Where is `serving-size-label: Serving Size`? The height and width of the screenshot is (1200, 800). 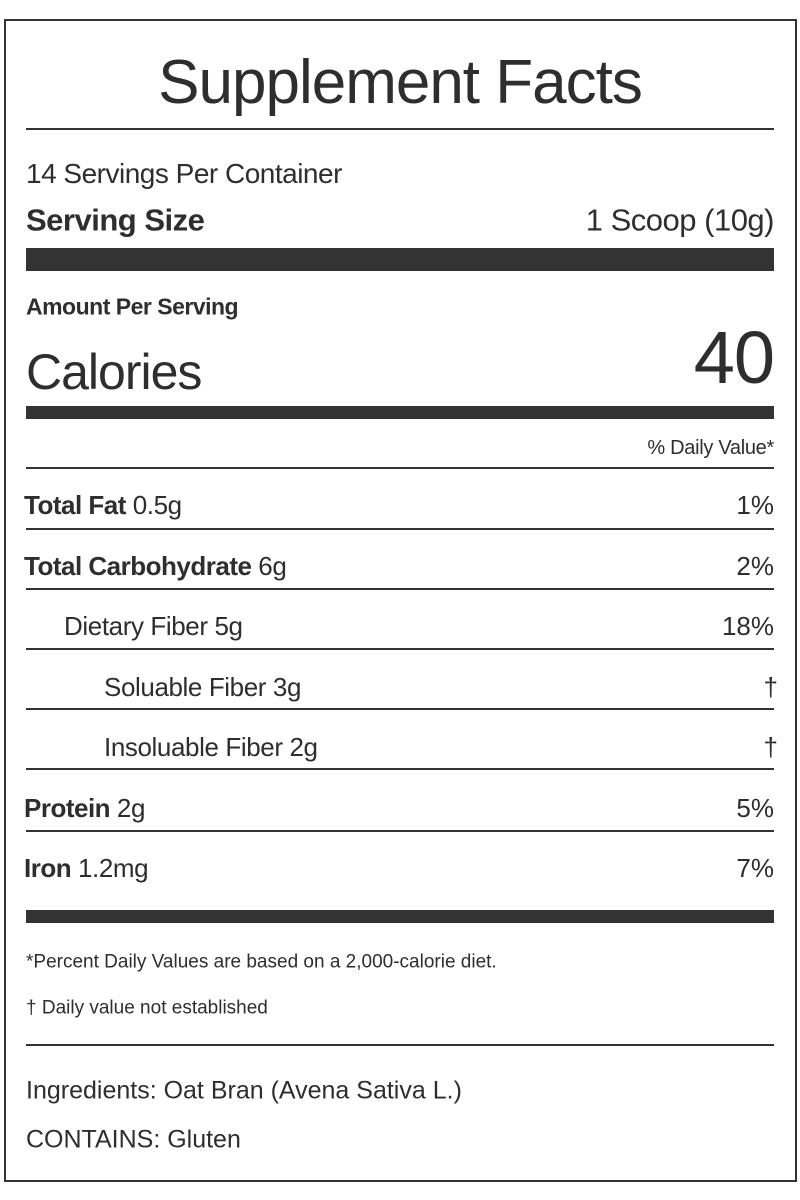 serving-size-label: Serving Size is located at coordinates (115, 220).